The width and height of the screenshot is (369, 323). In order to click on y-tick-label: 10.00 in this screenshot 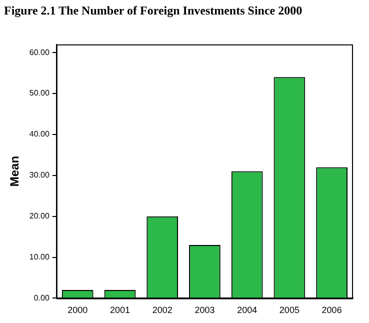, I will do `click(39, 257)`.